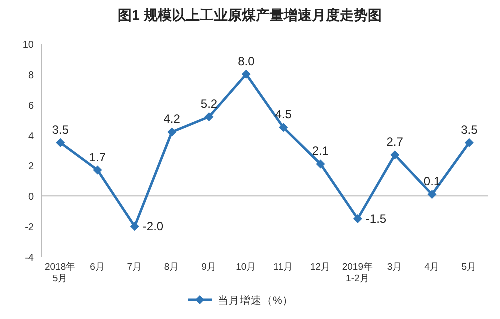 This screenshot has width=500, height=319. What do you see at coordinates (31, 106) in the screenshot?
I see `y-tick-label: 6` at bounding box center [31, 106].